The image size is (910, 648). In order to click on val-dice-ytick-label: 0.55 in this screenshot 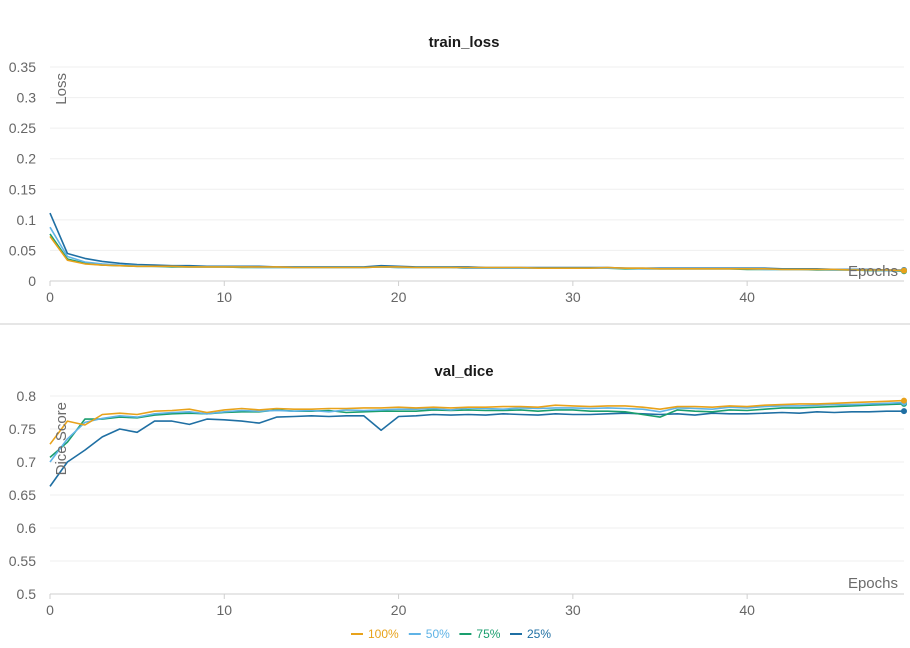, I will do `click(22, 561)`.